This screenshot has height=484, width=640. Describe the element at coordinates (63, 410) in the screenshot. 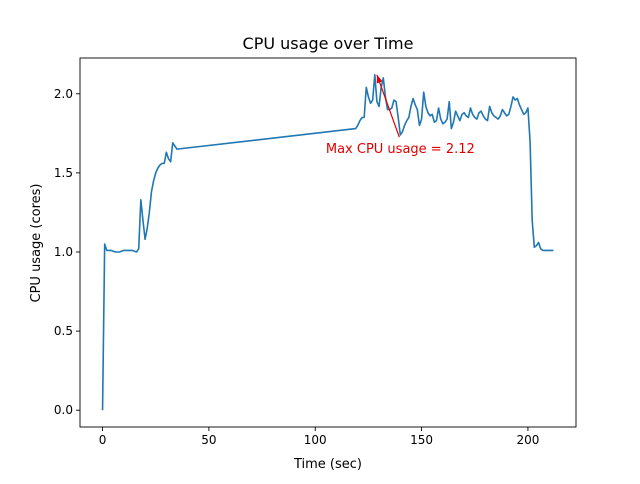

I see `y-tick-label: 0.0` at that location.